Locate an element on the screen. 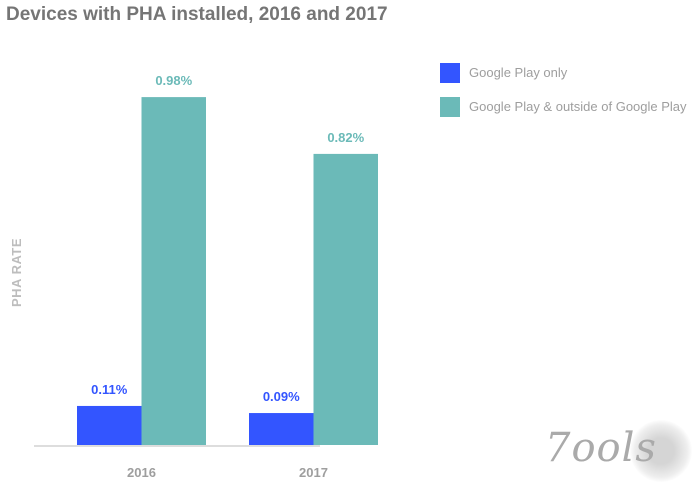 This screenshot has height=487, width=700. legend-item-google-play-only: Google Play only is located at coordinates (563, 72).